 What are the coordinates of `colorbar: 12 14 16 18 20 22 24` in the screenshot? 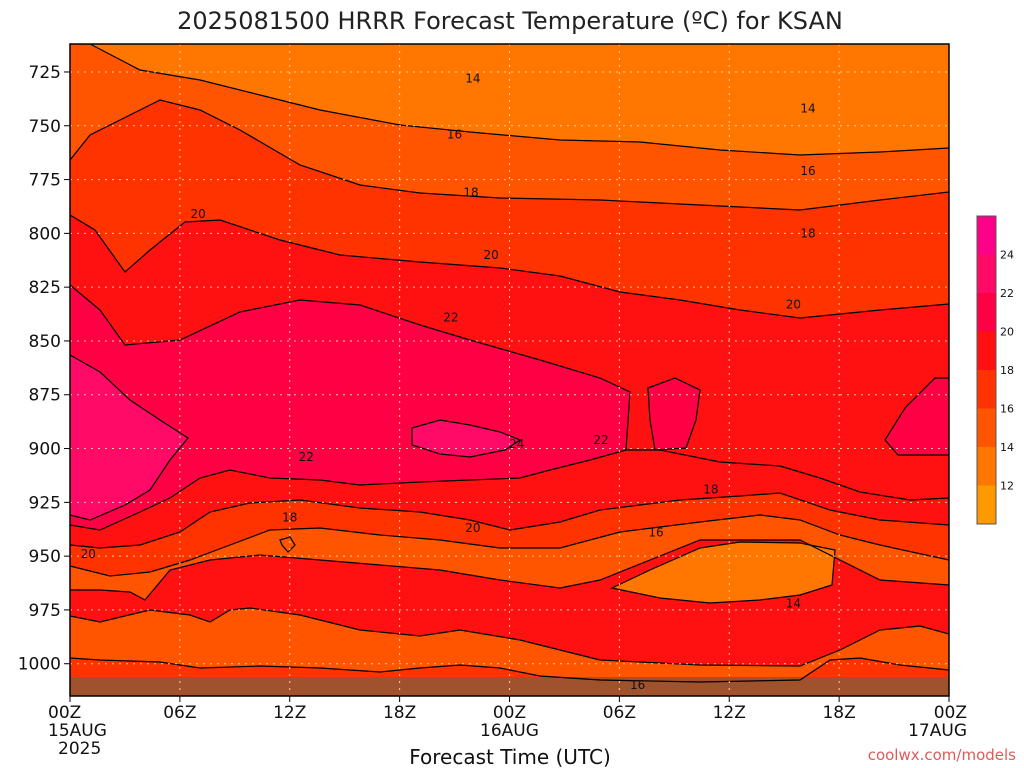 It's located at (995, 370).